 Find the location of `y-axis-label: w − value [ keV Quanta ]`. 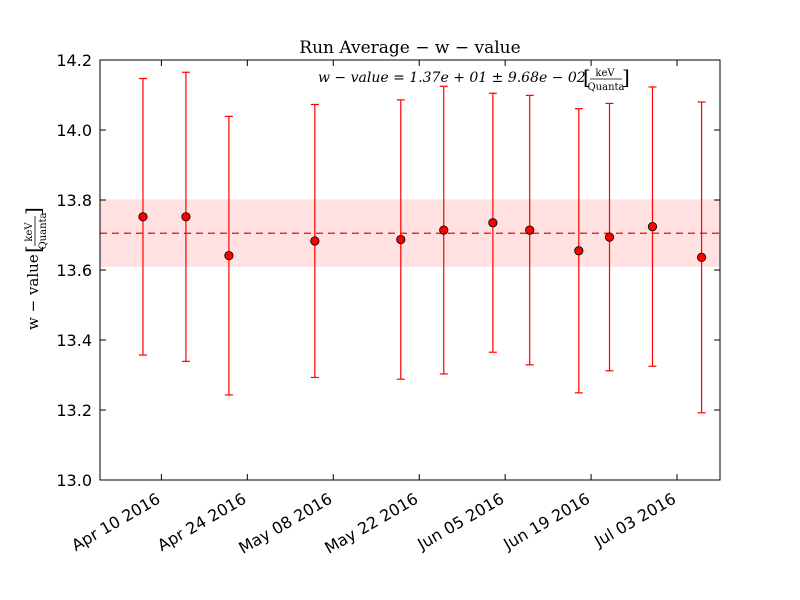

y-axis-label: w − value [ keV Quanta ] is located at coordinates (35, 268).